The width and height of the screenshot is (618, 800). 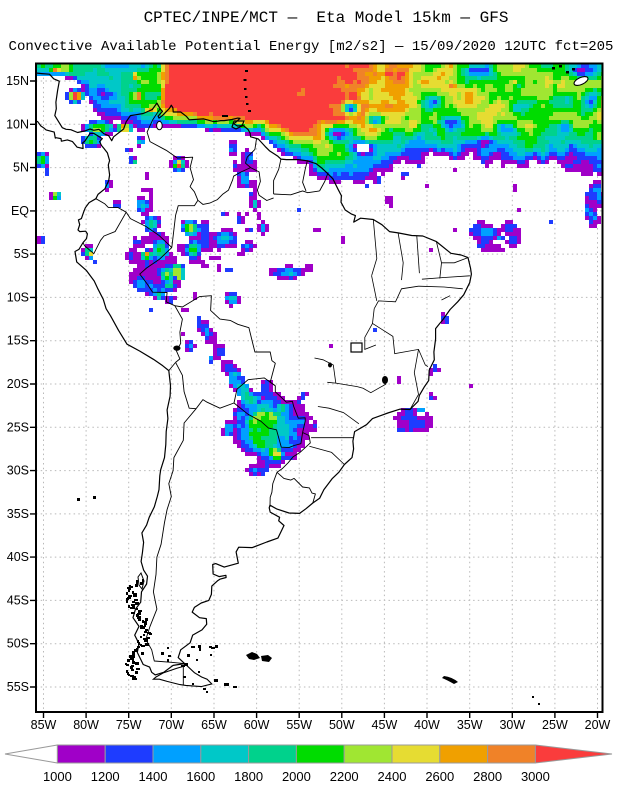 I want to click on svg-text: 15N, so click(x=17, y=81).